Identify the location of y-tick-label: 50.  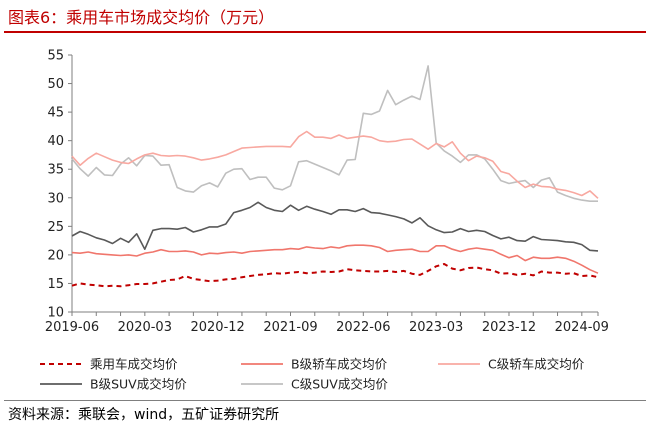
(55, 84).